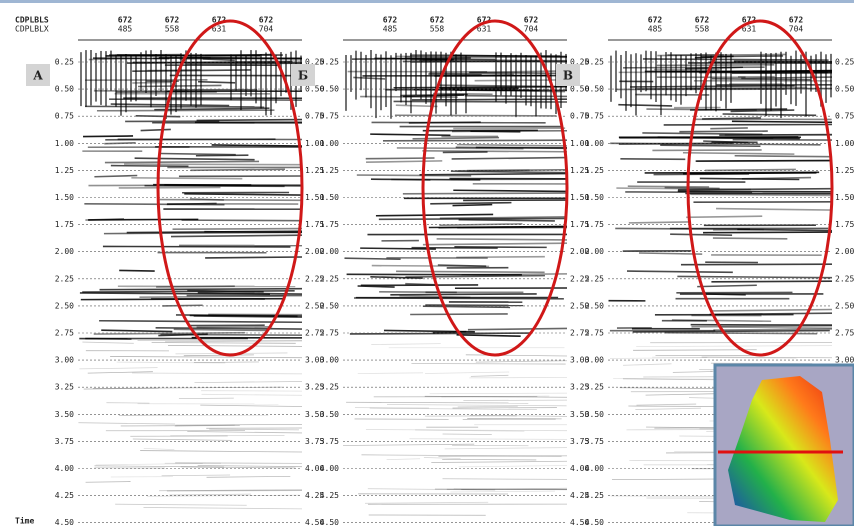 The image size is (854, 526). I want to click on panel-label: Б, so click(303, 76).